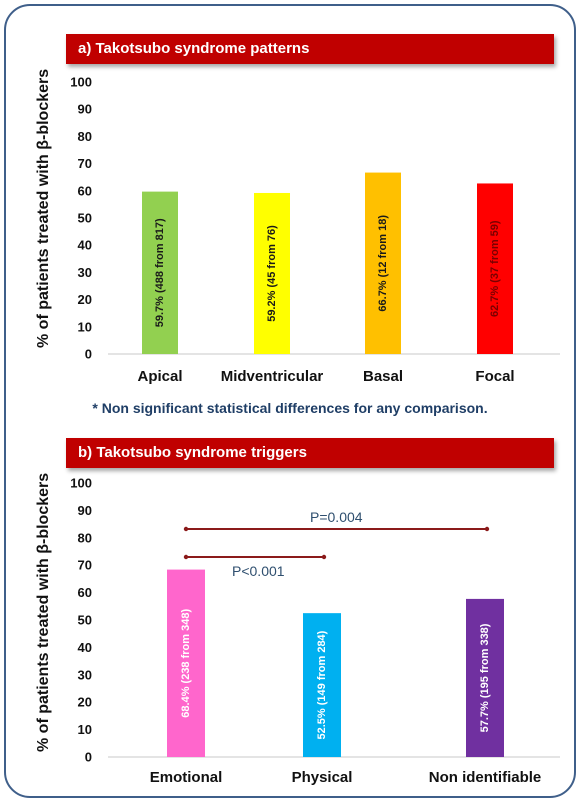  I want to click on panel-a-y-tick-label: 30, so click(85, 272).